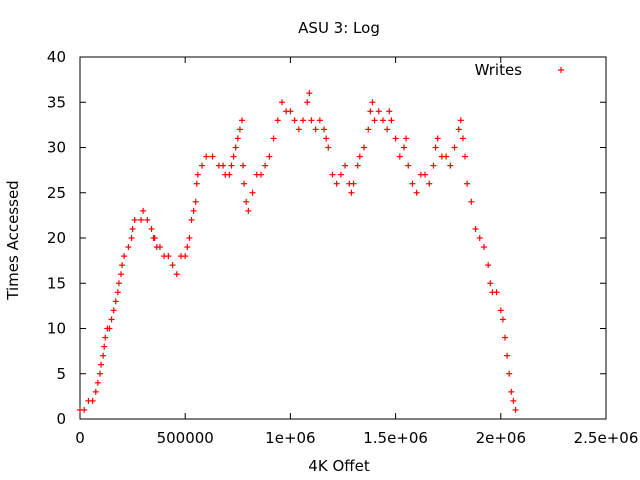  Describe the element at coordinates (56, 329) in the screenshot. I see `y-tick-label: 10` at that location.